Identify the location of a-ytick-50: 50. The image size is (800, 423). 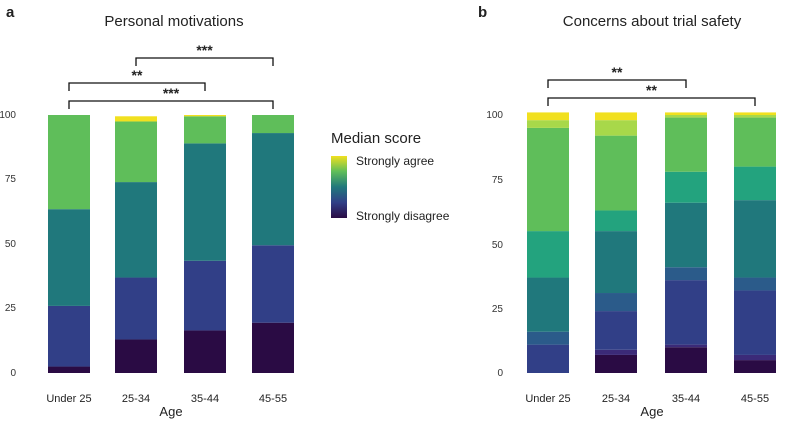
(11, 244).